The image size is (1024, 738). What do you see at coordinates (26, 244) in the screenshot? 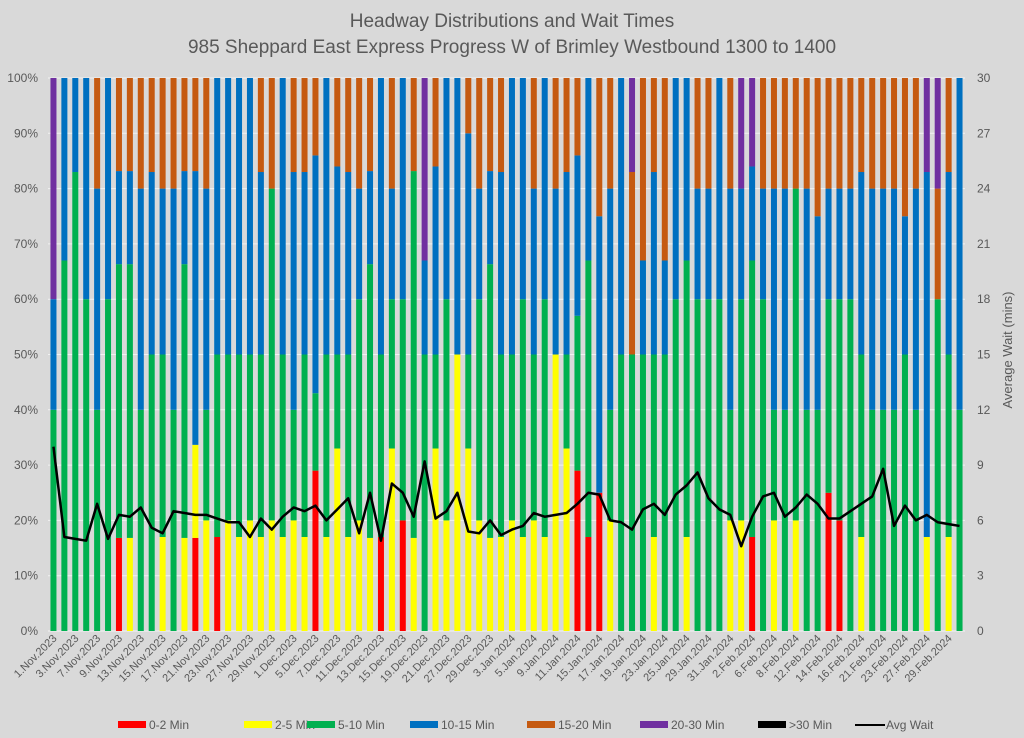
I see `y-left-tick: 70%` at bounding box center [26, 244].